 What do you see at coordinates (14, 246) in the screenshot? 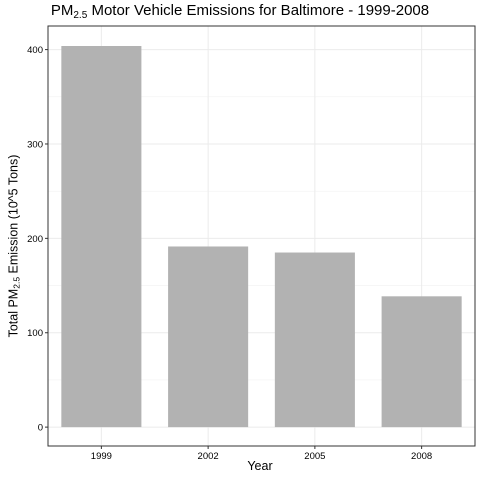
I see `y-axis-label: Total PM2.5 Emission (10^5 Tons)` at bounding box center [14, 246].